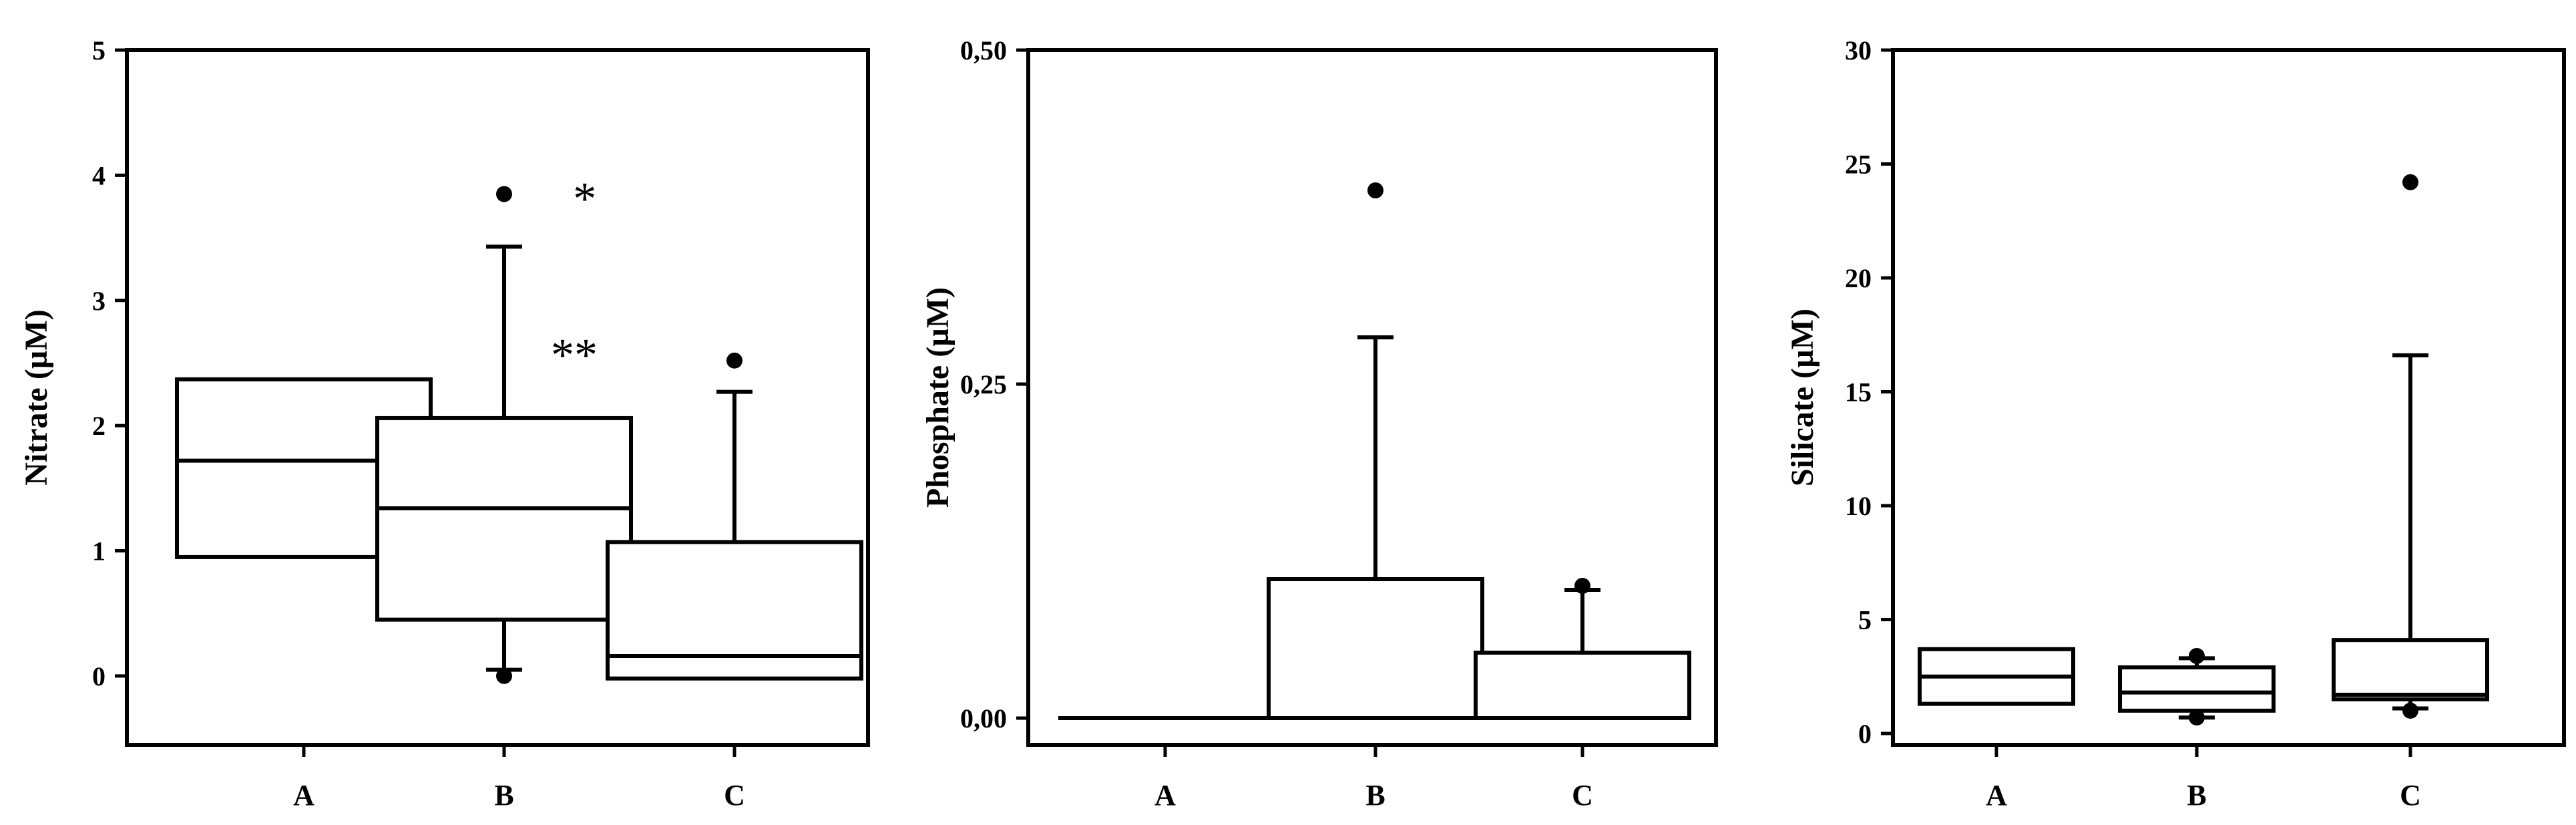 The image size is (2576, 825). I want to click on significance-marker: *, so click(584, 199).